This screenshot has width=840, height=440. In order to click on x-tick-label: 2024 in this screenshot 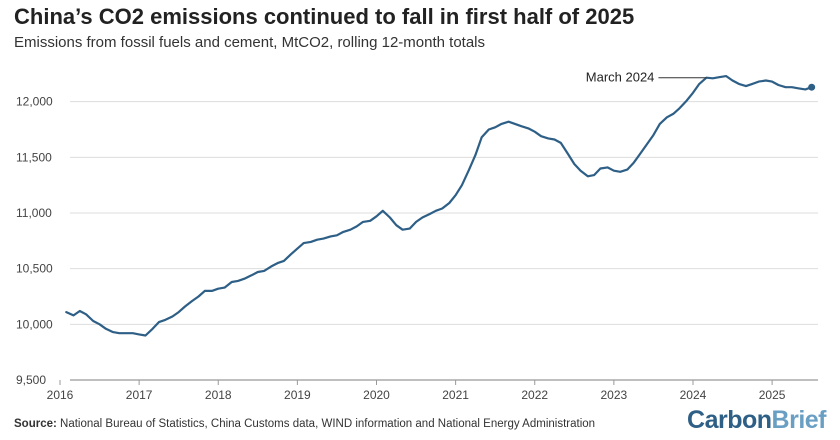, I will do `click(693, 395)`.